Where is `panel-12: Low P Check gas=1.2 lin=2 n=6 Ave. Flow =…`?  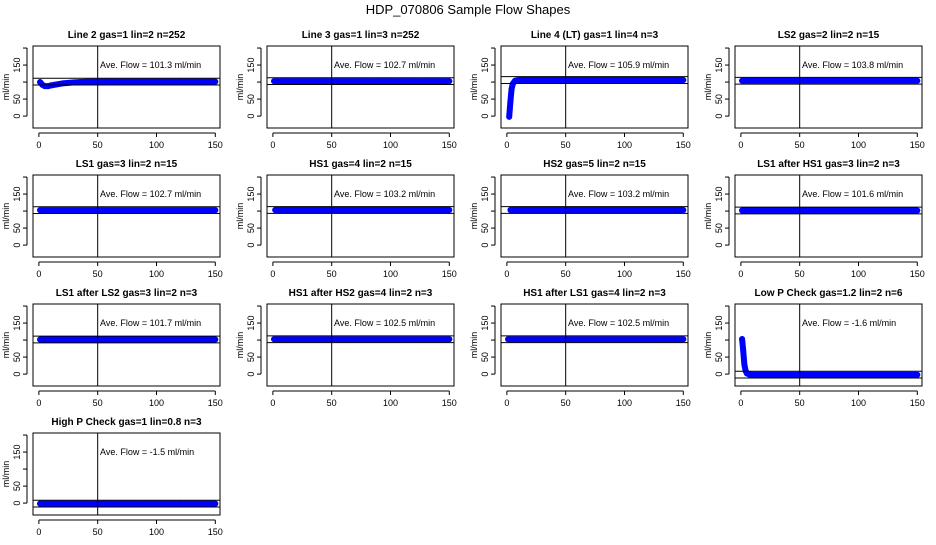 panel-12: Low P Check gas=1.2 lin=2 n=6 Ave. Flow =… is located at coordinates (814, 348).